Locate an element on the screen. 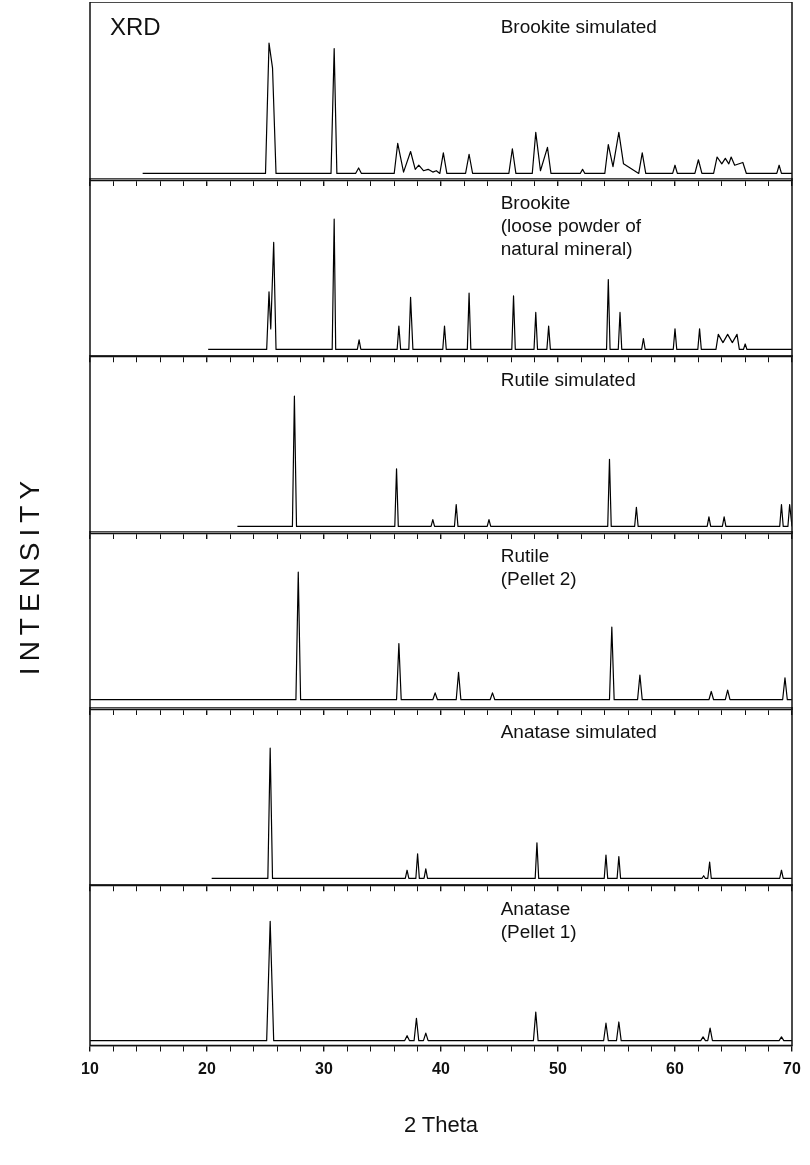 The width and height of the screenshot is (810, 1165). annotation: Brookite (loose powder of natural mineral) is located at coordinates (571, 226).